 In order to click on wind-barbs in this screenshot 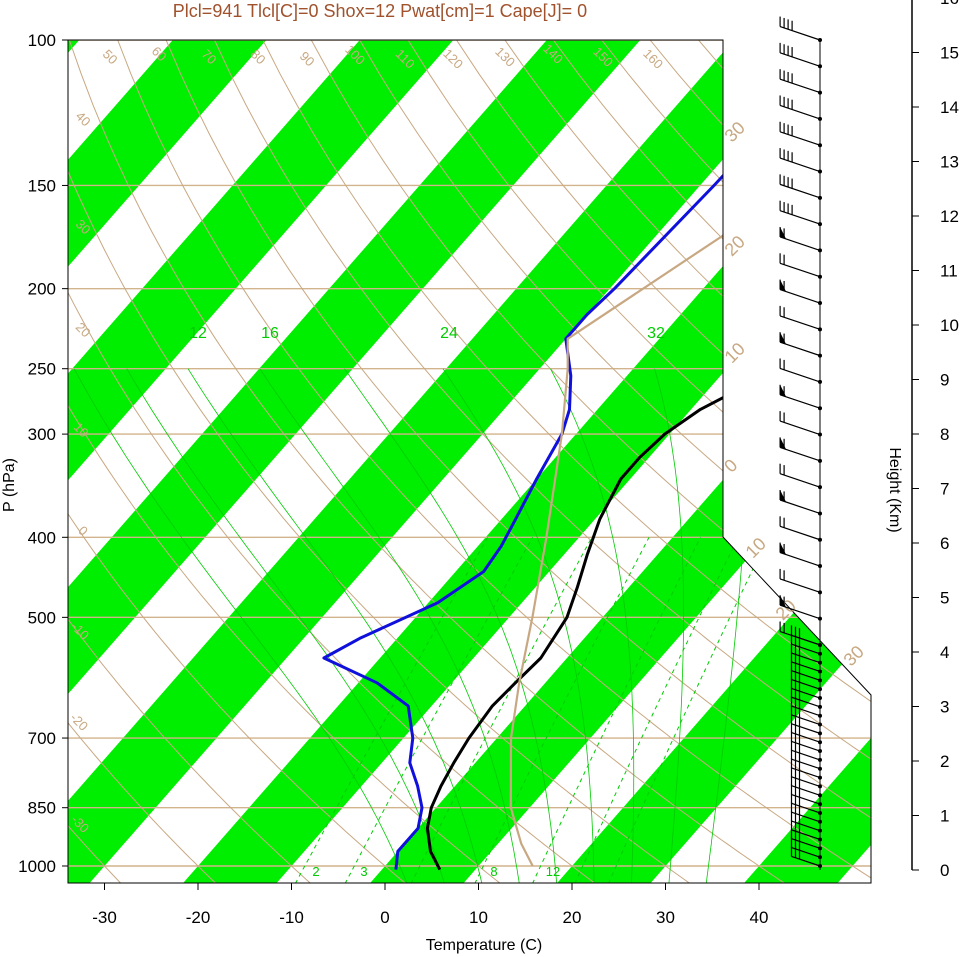, I will do `click(800, 443)`.